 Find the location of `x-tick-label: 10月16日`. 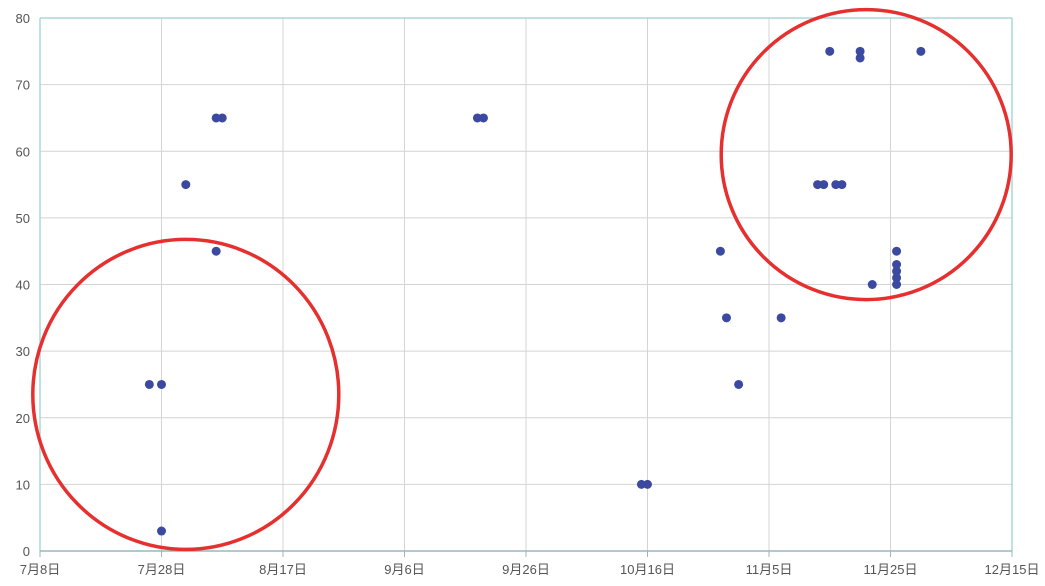

x-tick-label: 10月16日 is located at coordinates (647, 569).